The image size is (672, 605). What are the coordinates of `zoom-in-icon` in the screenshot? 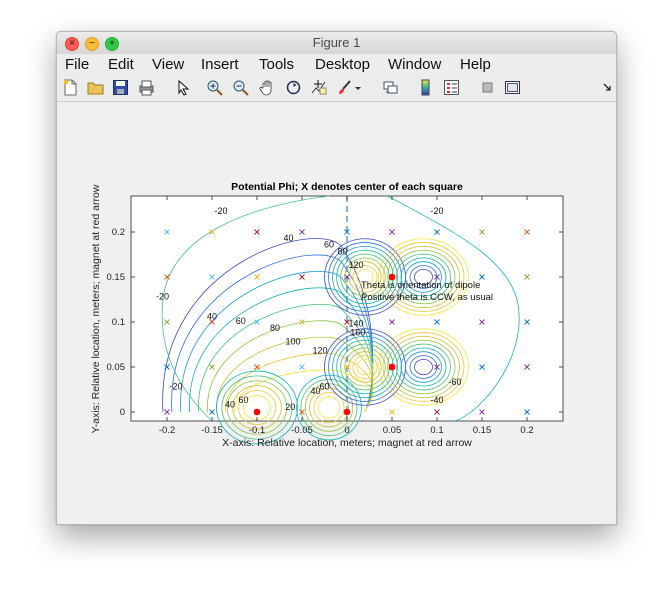 It's located at (214, 87).